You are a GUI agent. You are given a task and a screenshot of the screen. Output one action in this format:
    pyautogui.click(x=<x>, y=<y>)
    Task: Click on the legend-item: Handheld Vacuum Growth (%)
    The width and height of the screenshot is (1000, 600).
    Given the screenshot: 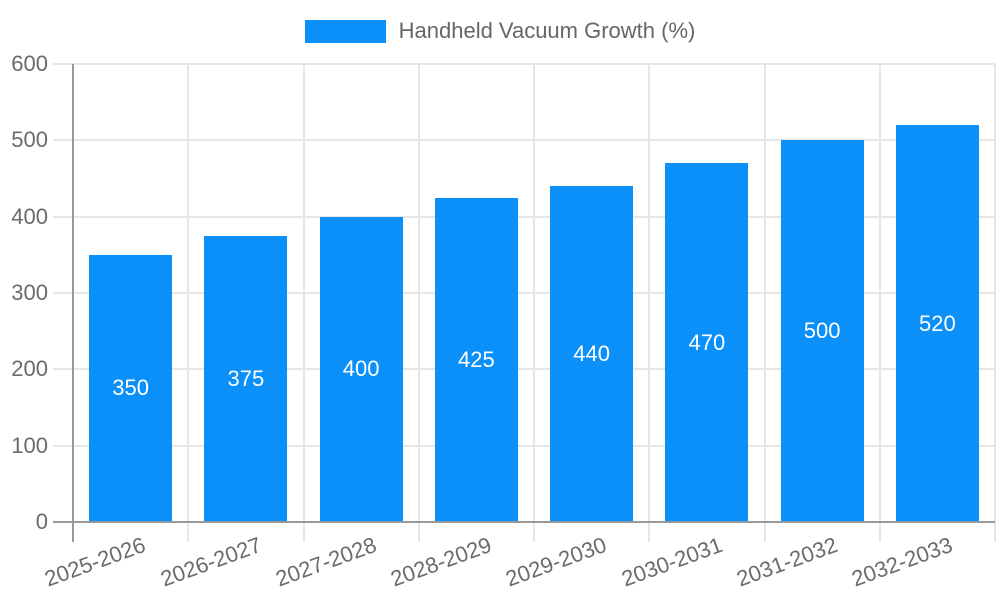 What is the action you would take?
    pyautogui.click(x=500, y=31)
    